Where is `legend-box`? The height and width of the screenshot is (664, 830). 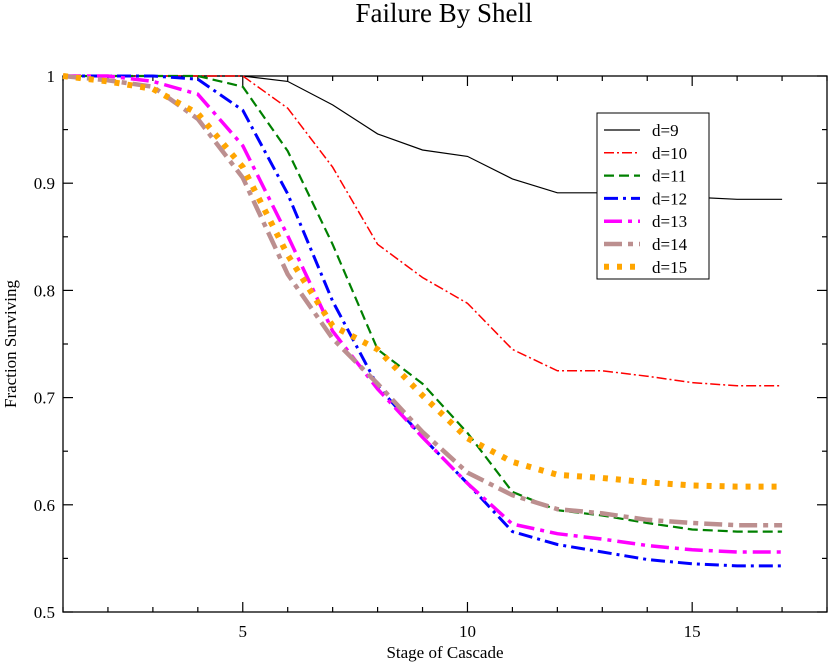 legend-box is located at coordinates (653, 196).